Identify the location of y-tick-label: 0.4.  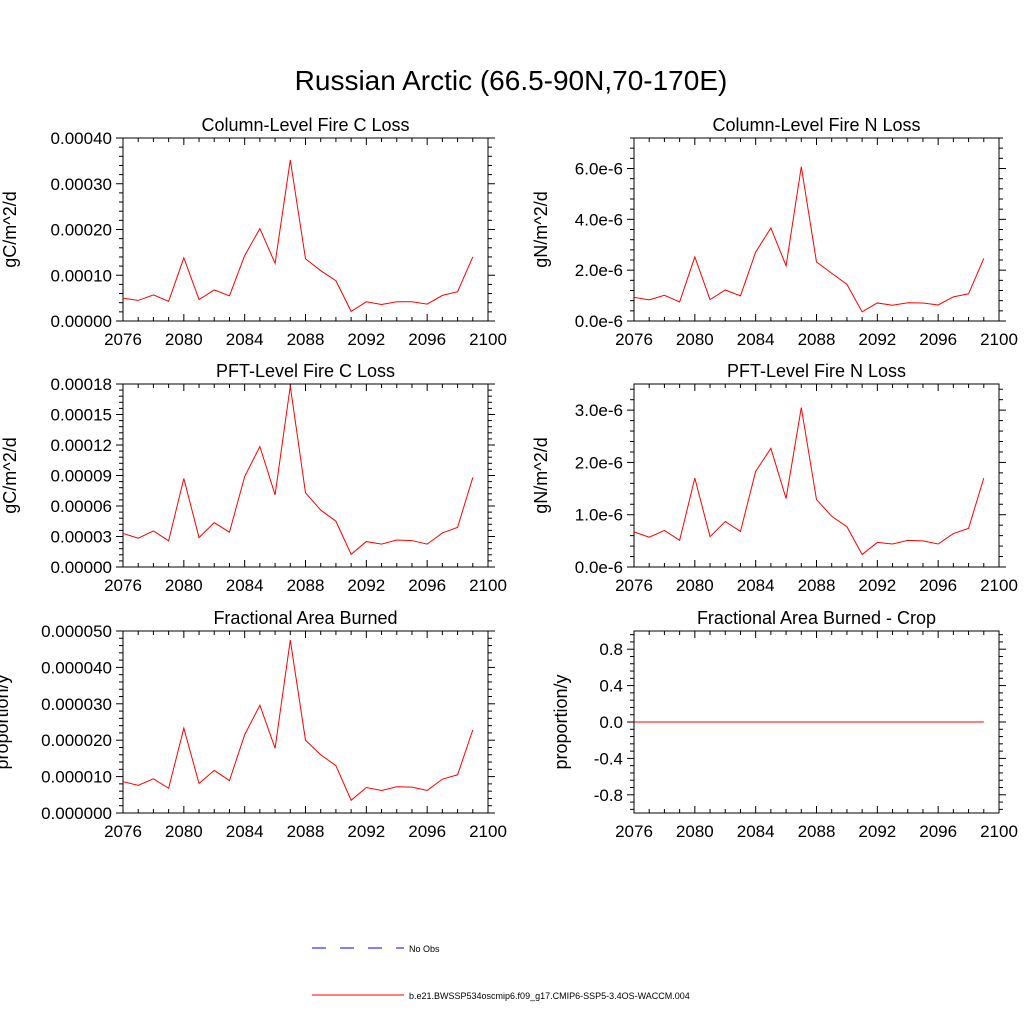
(611, 686).